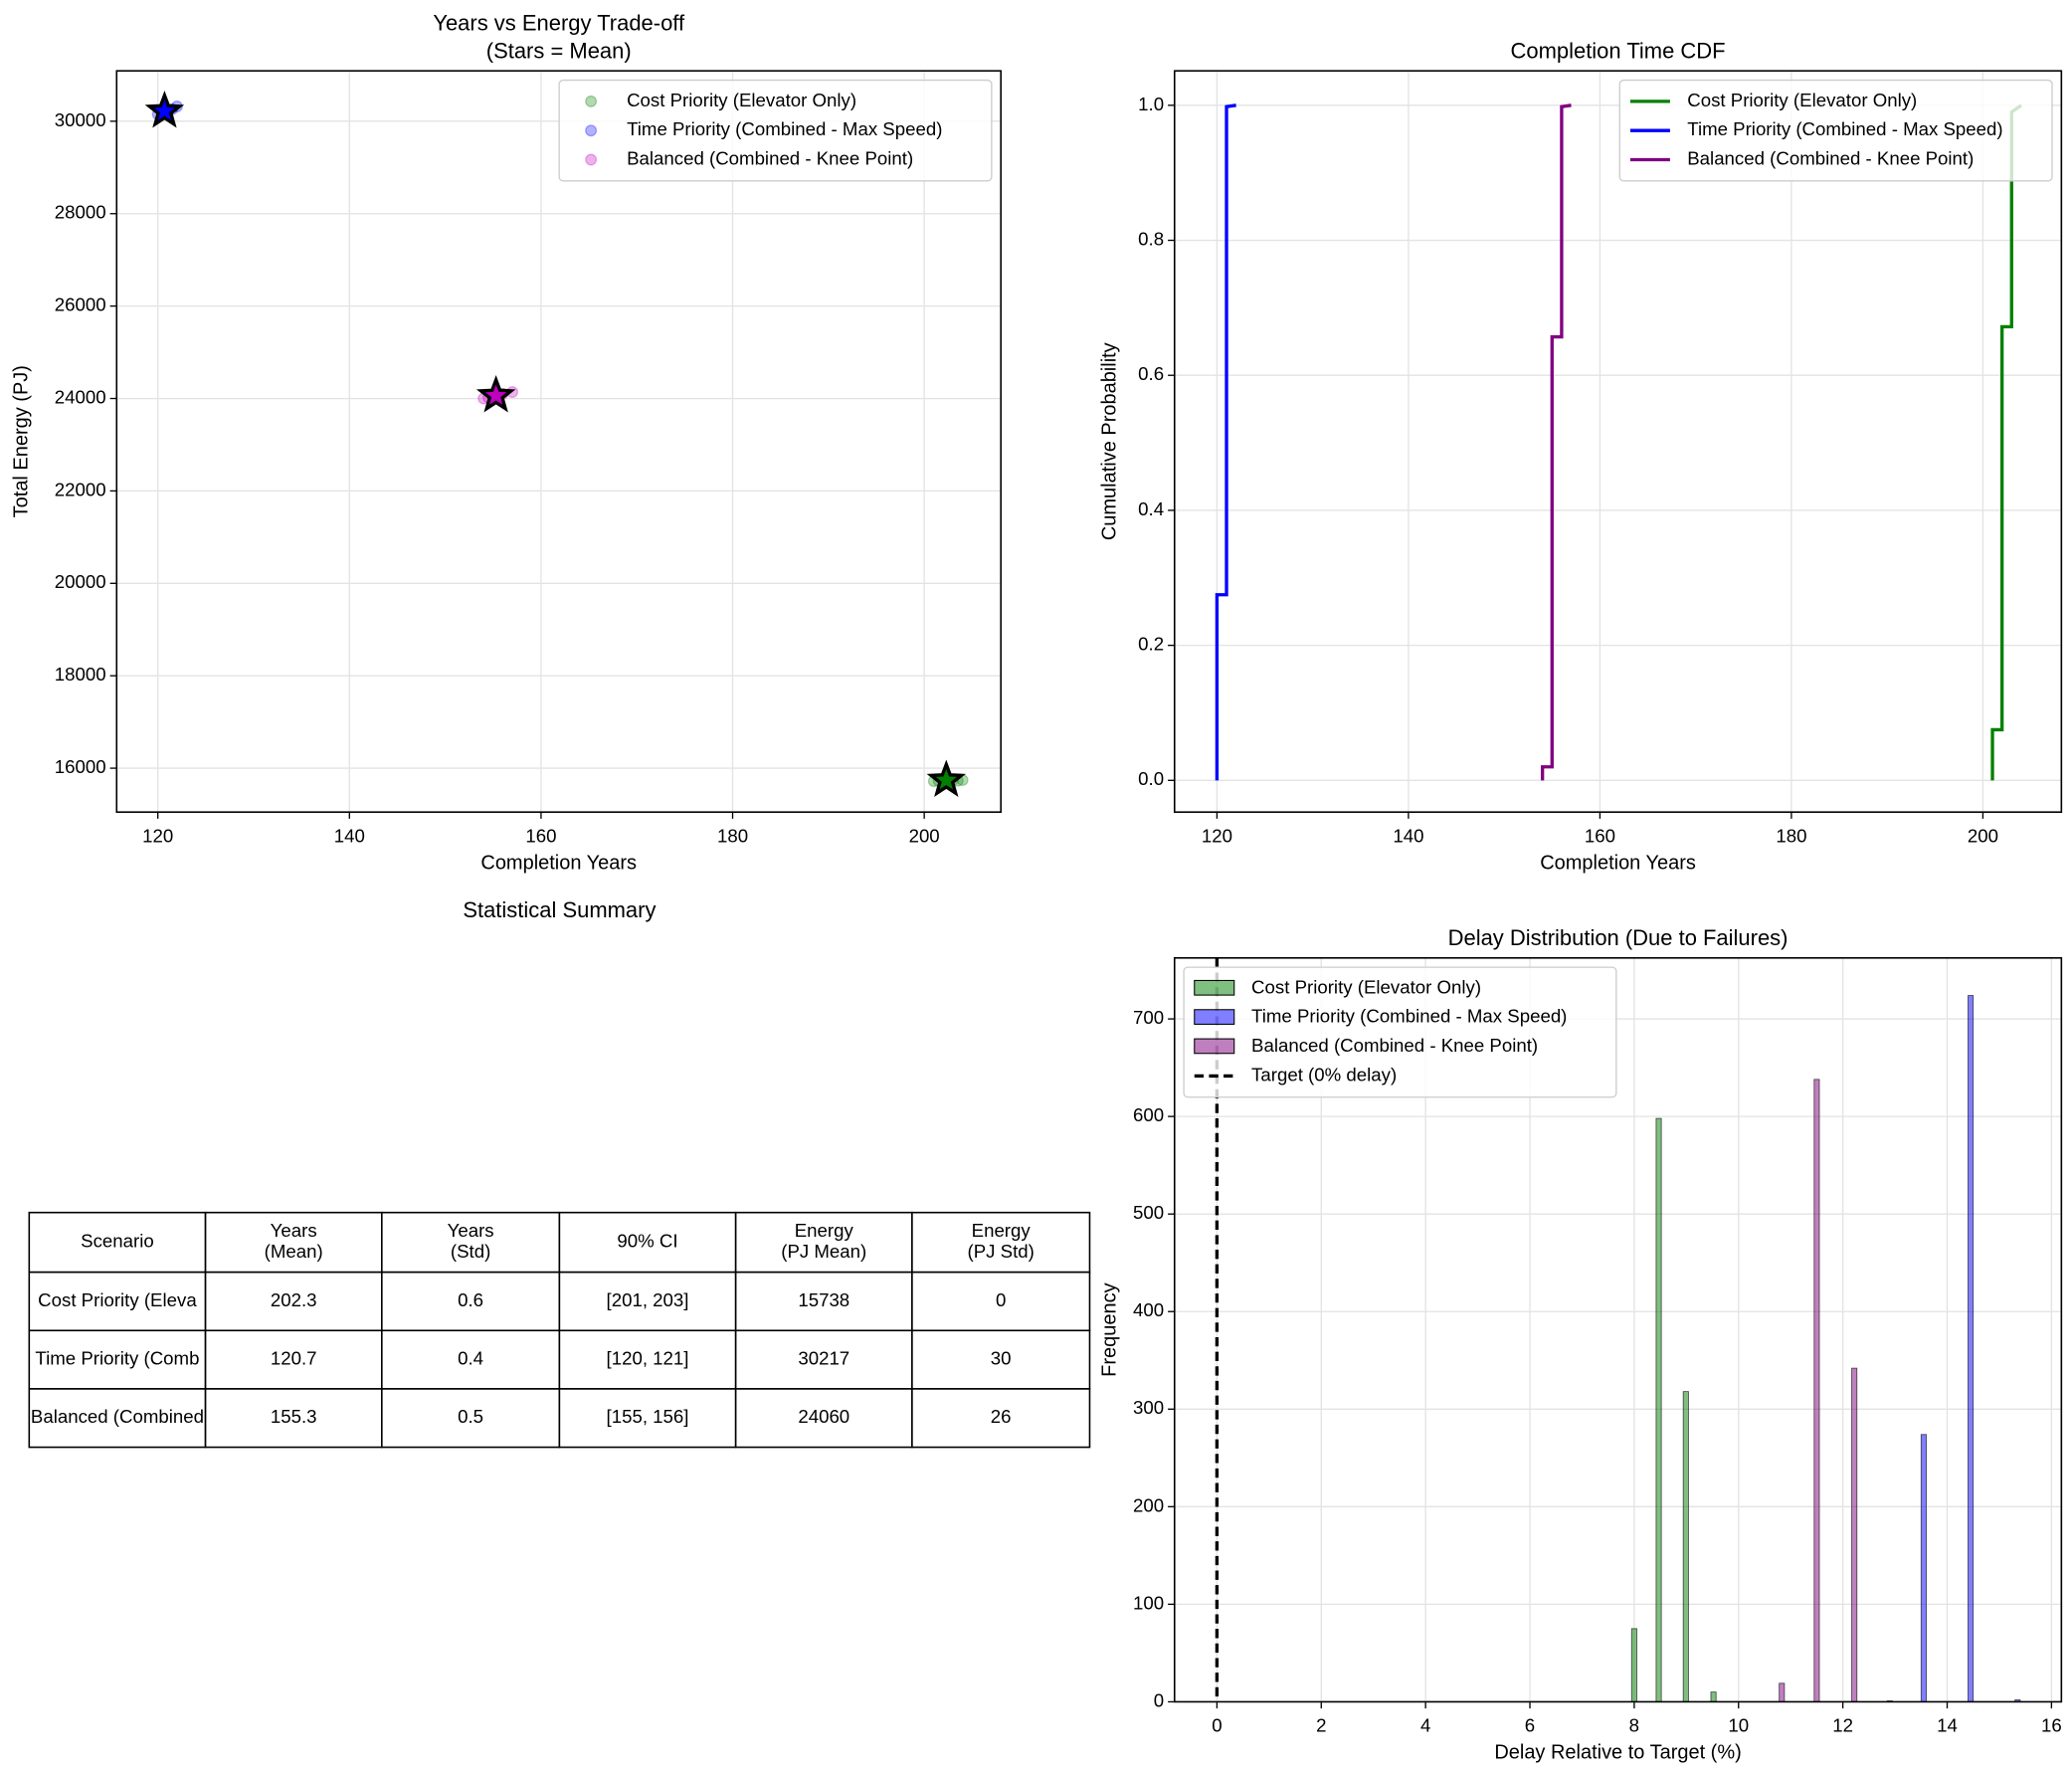 The height and width of the screenshot is (1774, 2072). I want to click on y-tick-label: 26000, so click(80, 305).